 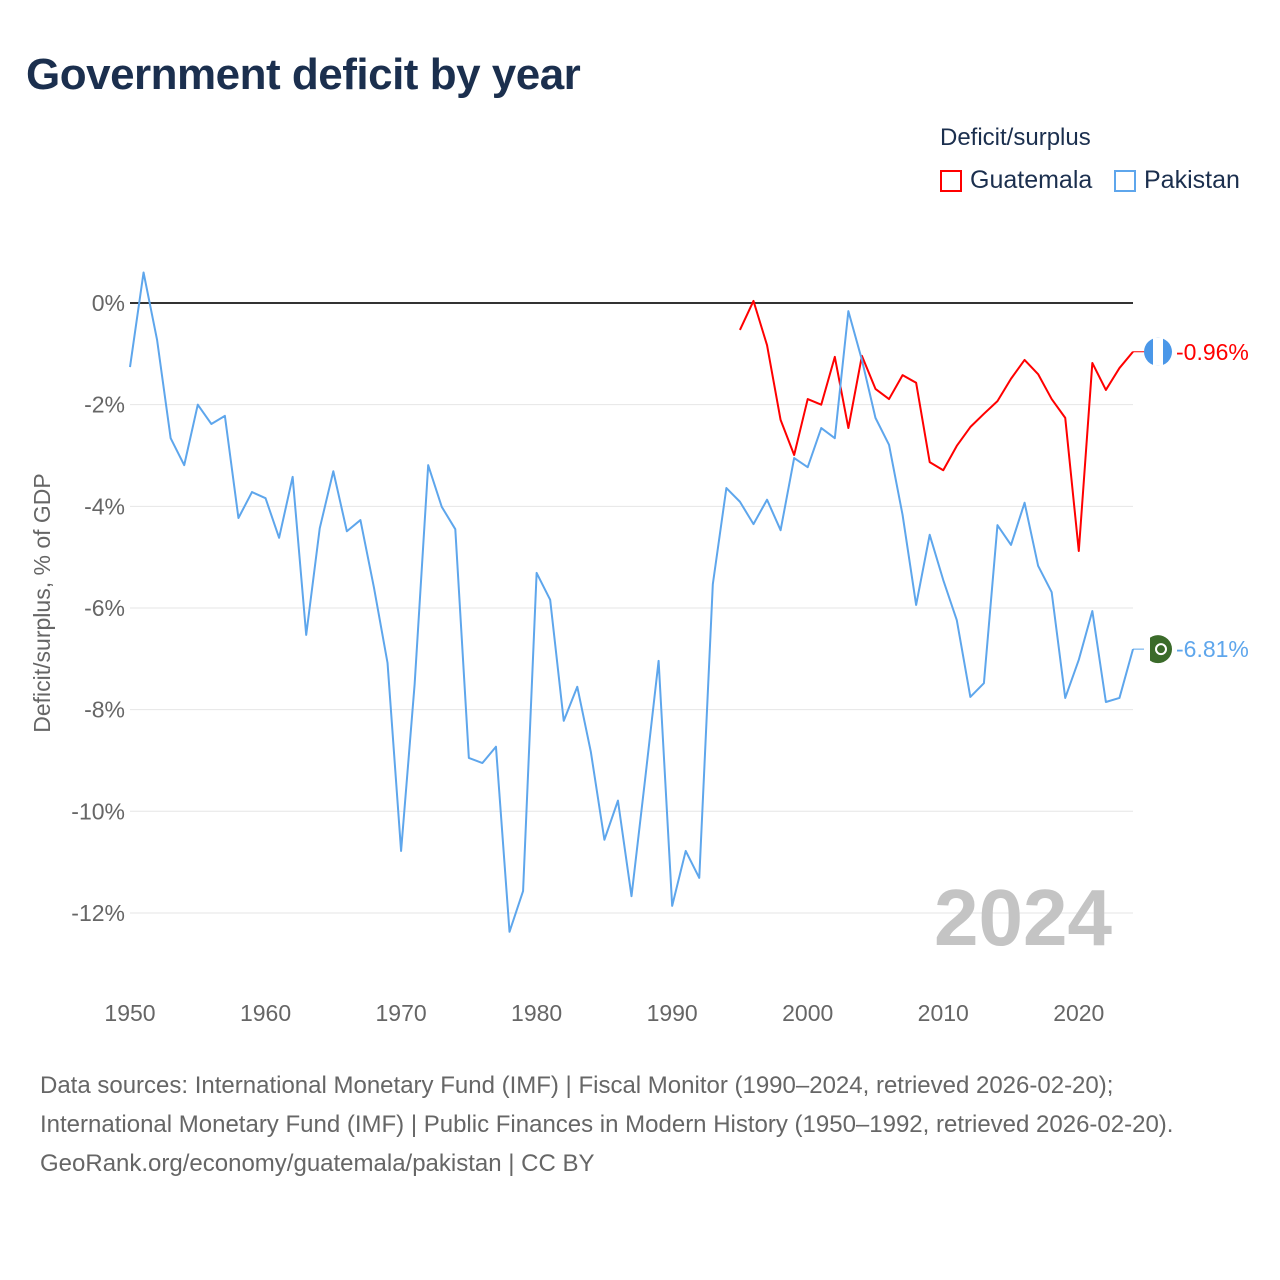 I want to click on y-tick-label: -8%, so click(x=104, y=710).